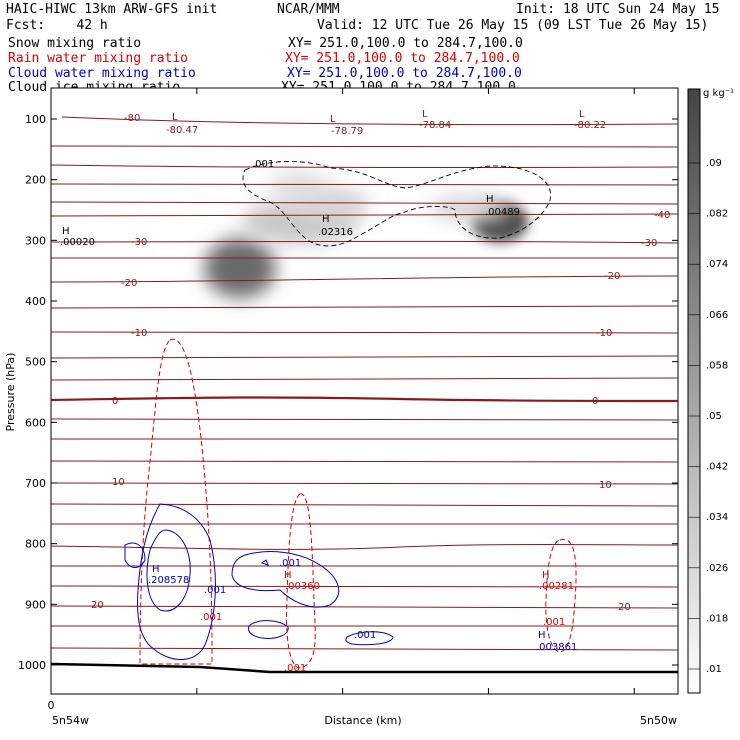 Image resolution: width=740 pixels, height=740 pixels. What do you see at coordinates (714, 163) in the screenshot?
I see `colorbar-level-label: .09` at bounding box center [714, 163].